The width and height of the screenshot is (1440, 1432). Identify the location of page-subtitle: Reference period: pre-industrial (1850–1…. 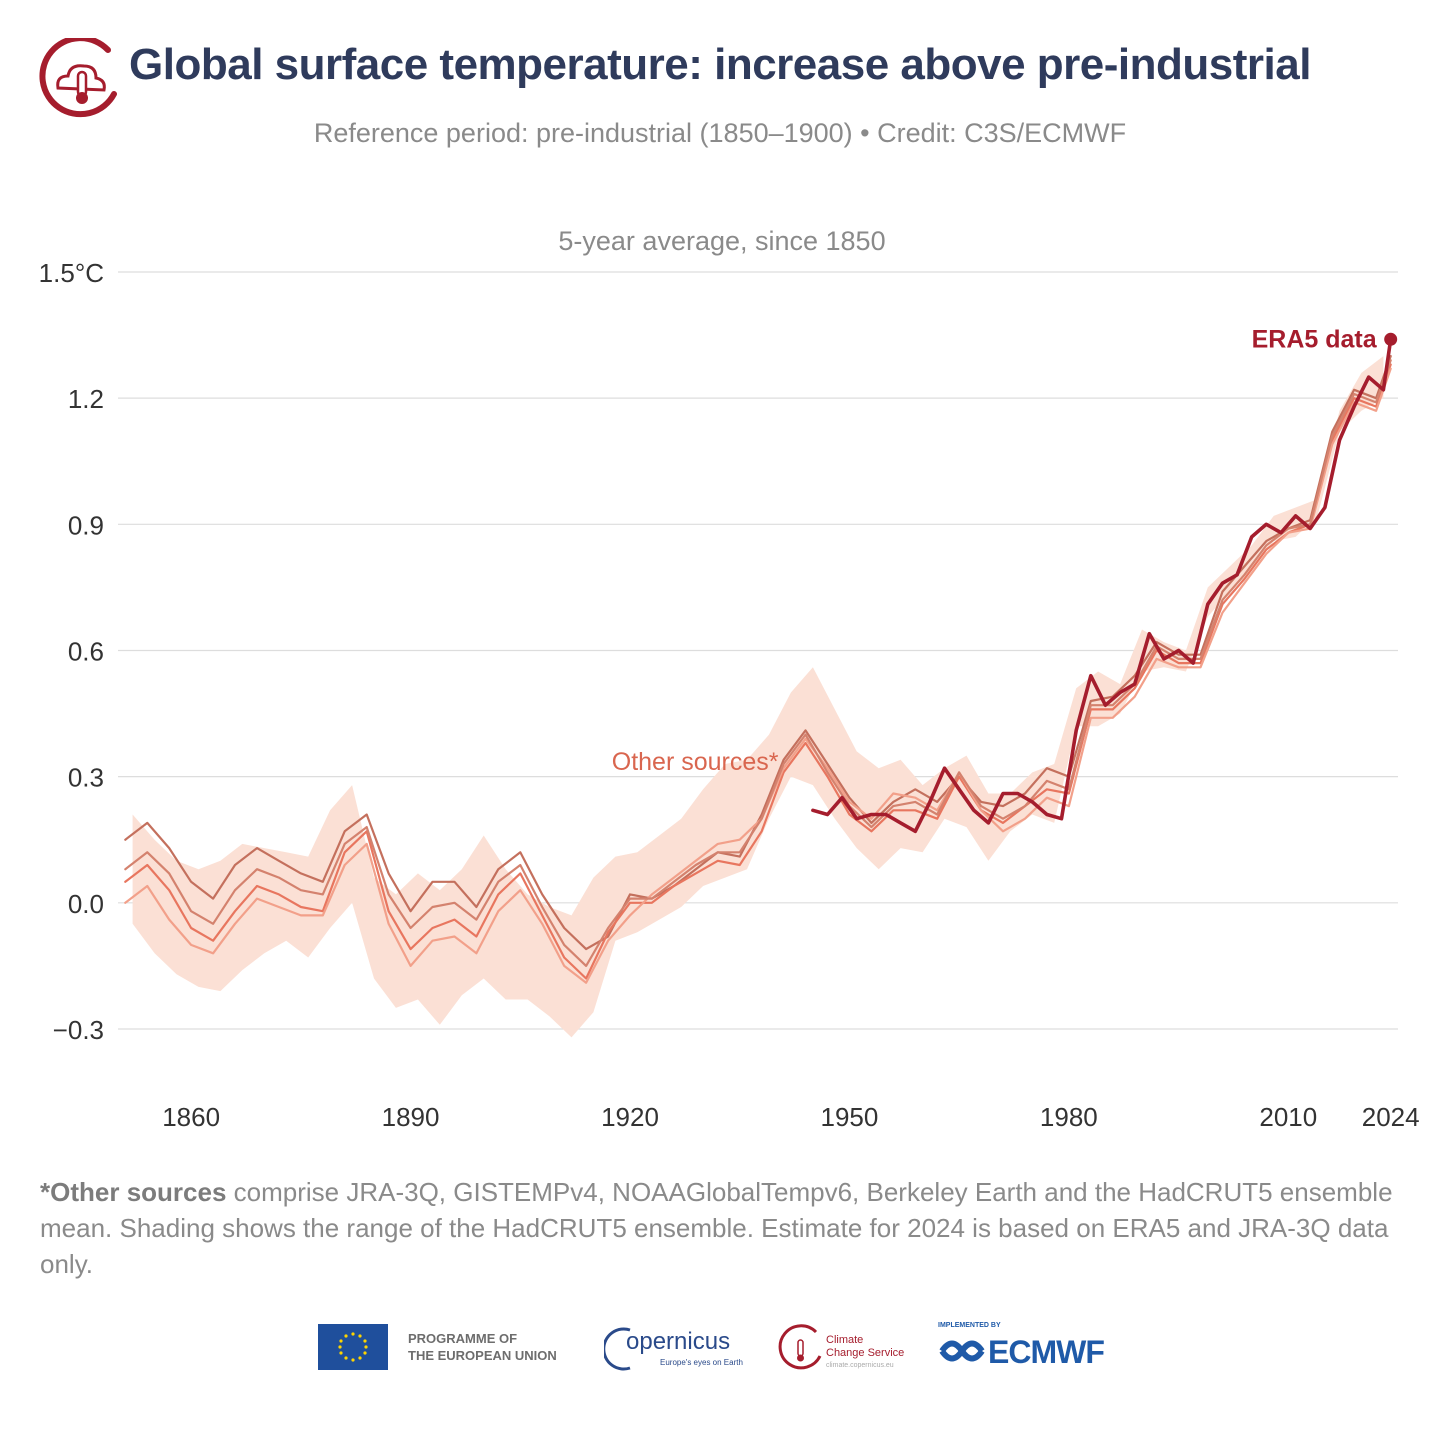
(720, 133).